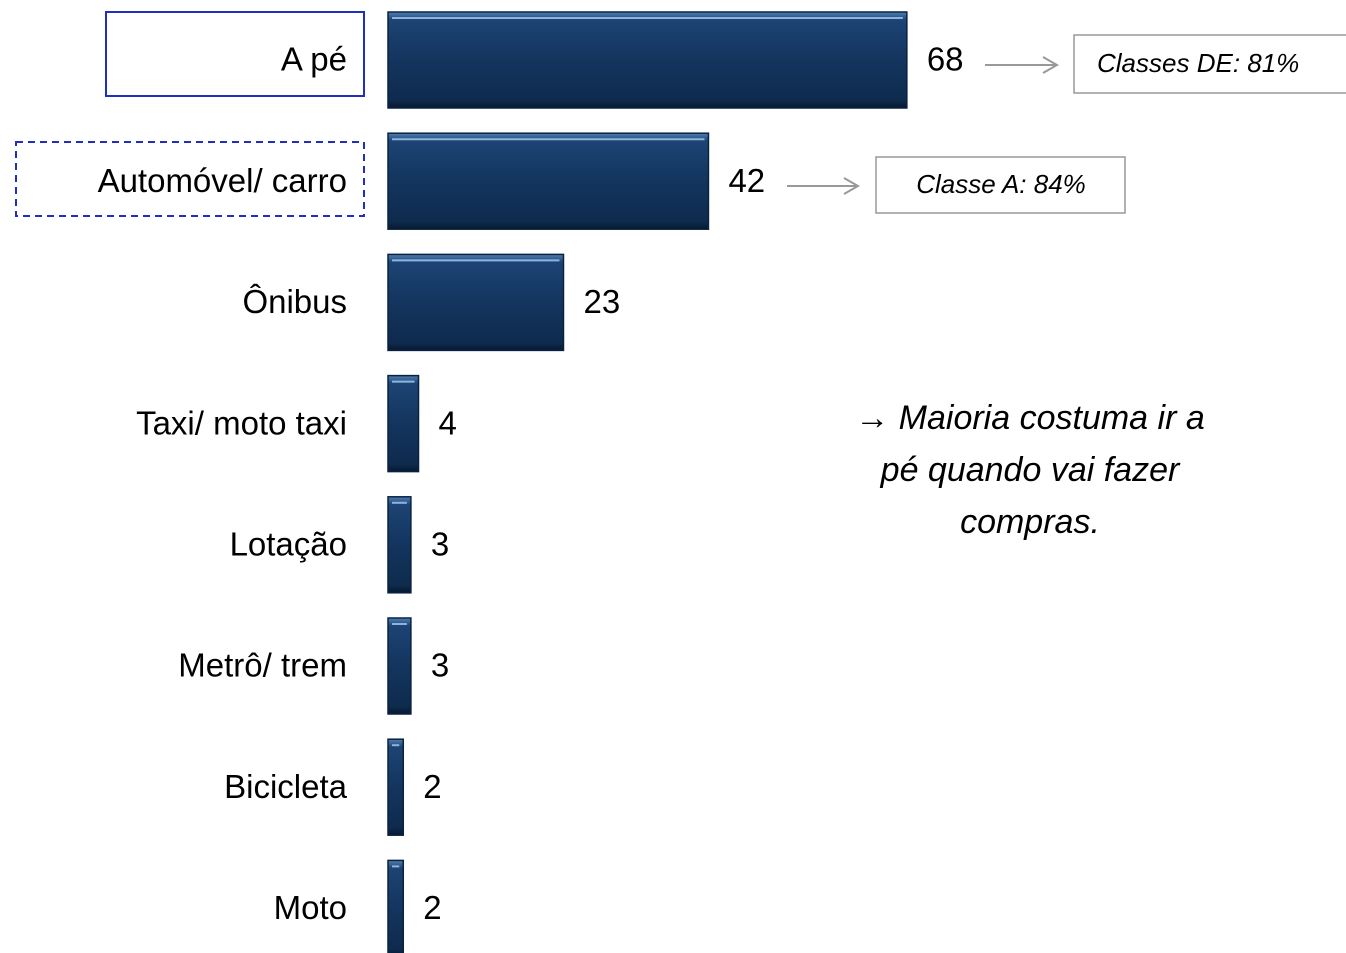 Image resolution: width=1346 pixels, height=953 pixels. I want to click on value-label: 42, so click(746, 180).